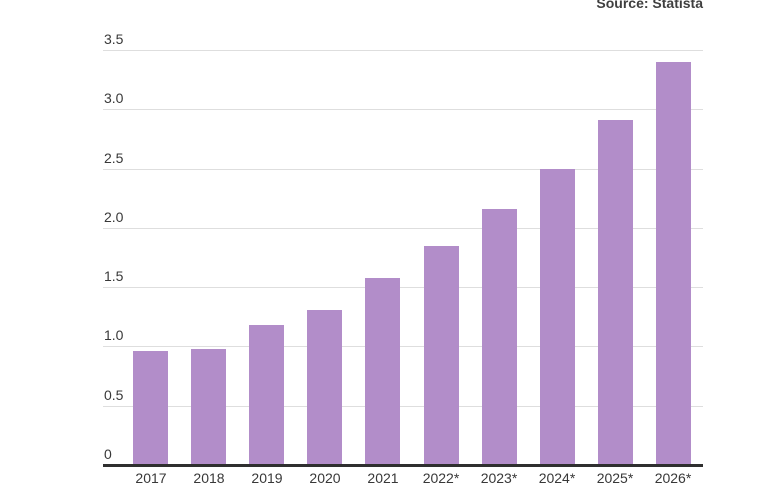 The height and width of the screenshot is (499, 758). Describe the element at coordinates (151, 478) in the screenshot. I see `x-tick-label-2017: 2017` at that location.